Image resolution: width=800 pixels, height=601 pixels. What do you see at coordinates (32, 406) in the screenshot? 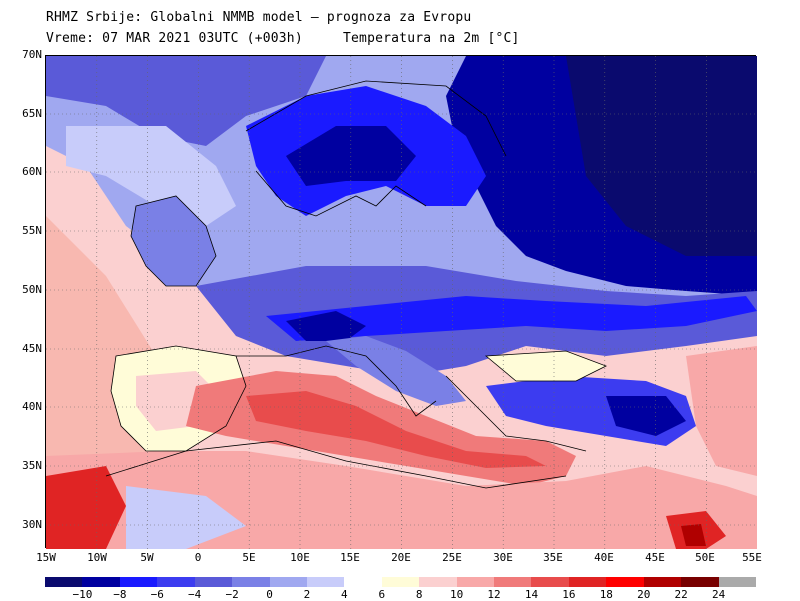
I see `lat-label-40n: 40N` at bounding box center [32, 406].